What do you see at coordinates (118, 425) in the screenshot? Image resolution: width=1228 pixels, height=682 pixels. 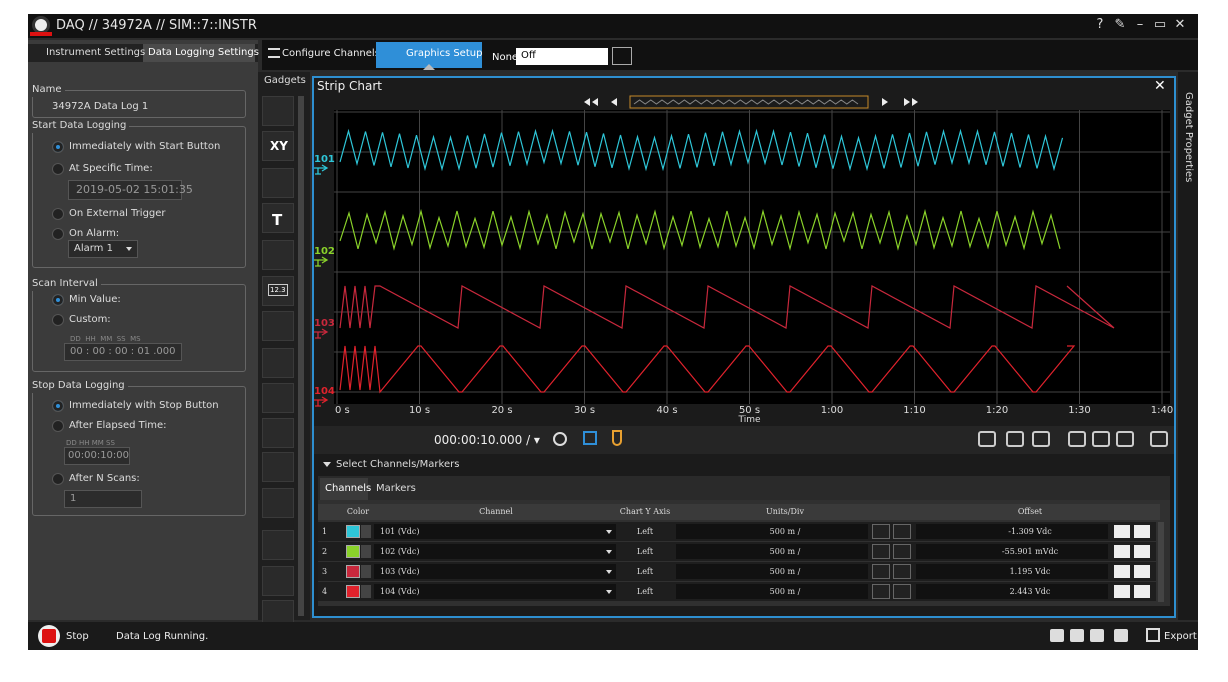 I see `radio-label: After Elapsed Time:` at bounding box center [118, 425].